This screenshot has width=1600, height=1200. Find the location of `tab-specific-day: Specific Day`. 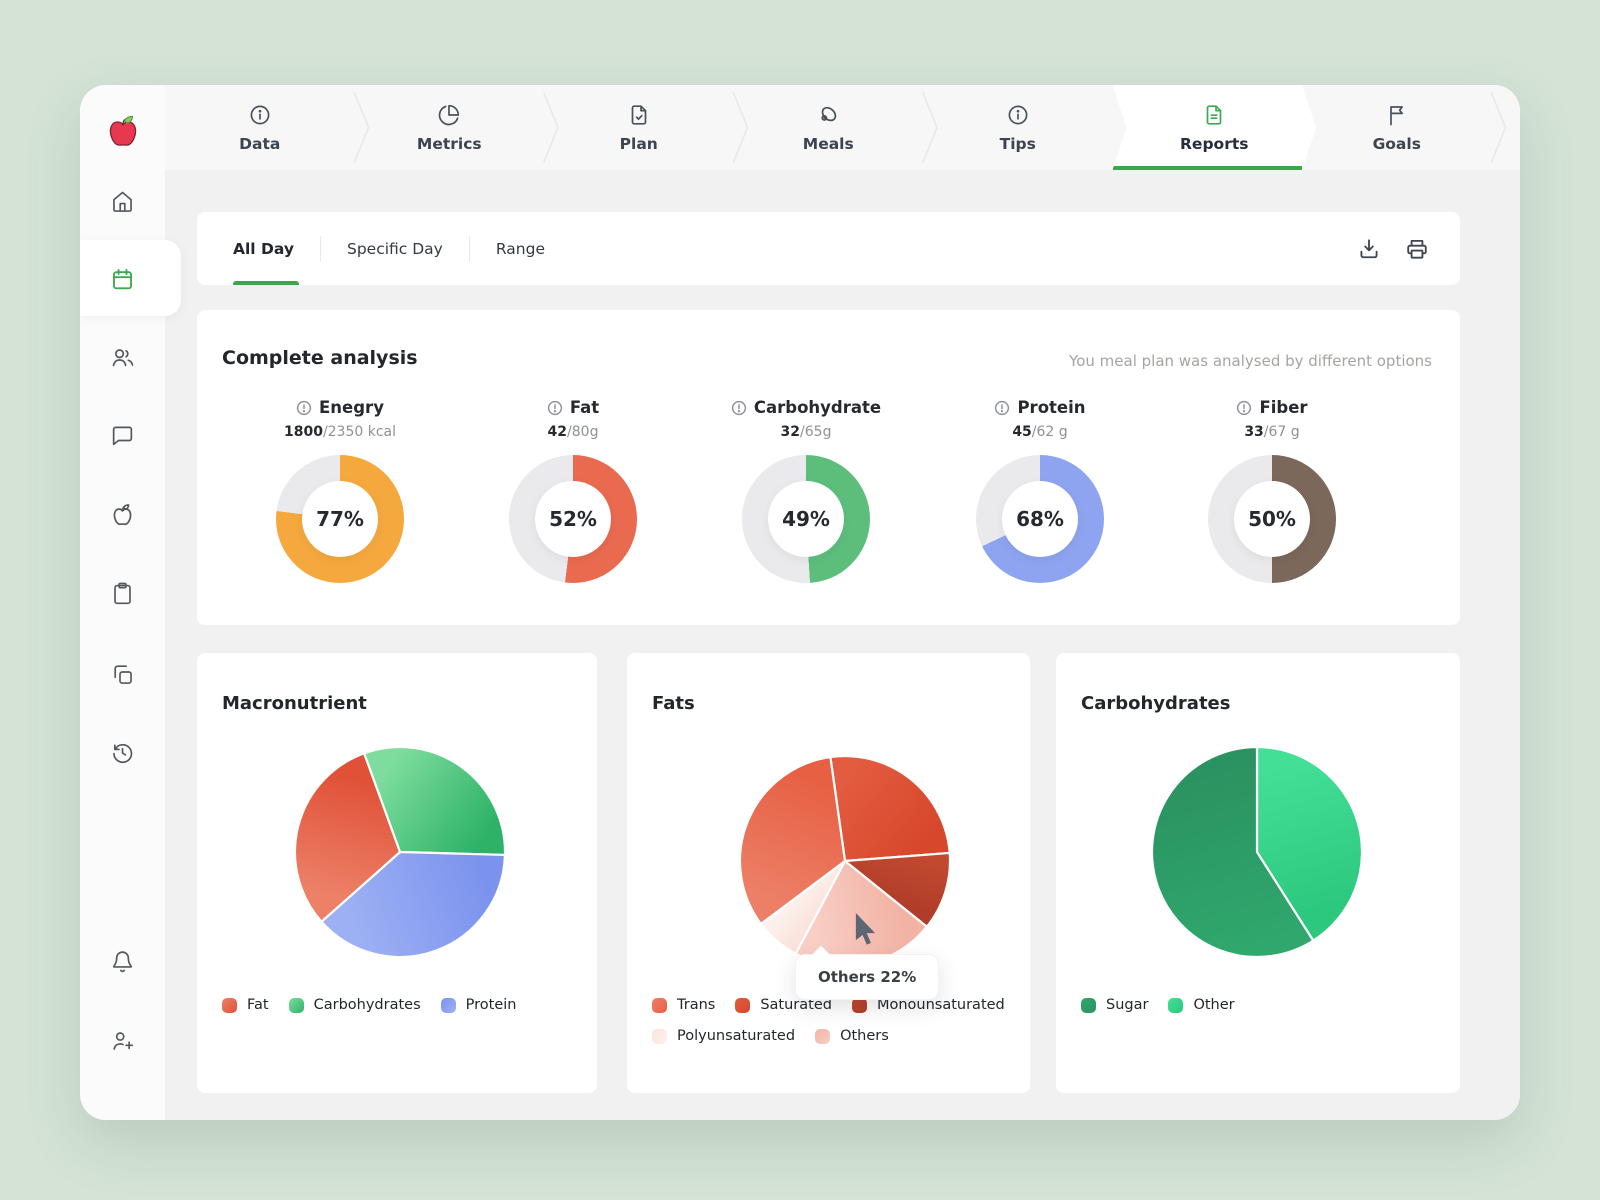

tab-specific-day: Specific Day is located at coordinates (394, 248).